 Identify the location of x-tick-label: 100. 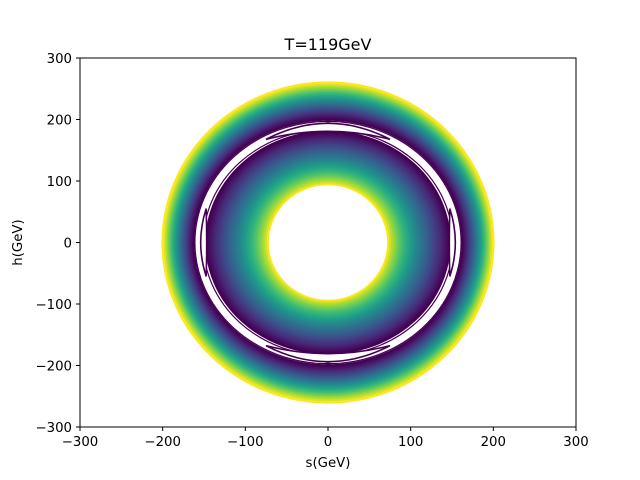
(410, 442).